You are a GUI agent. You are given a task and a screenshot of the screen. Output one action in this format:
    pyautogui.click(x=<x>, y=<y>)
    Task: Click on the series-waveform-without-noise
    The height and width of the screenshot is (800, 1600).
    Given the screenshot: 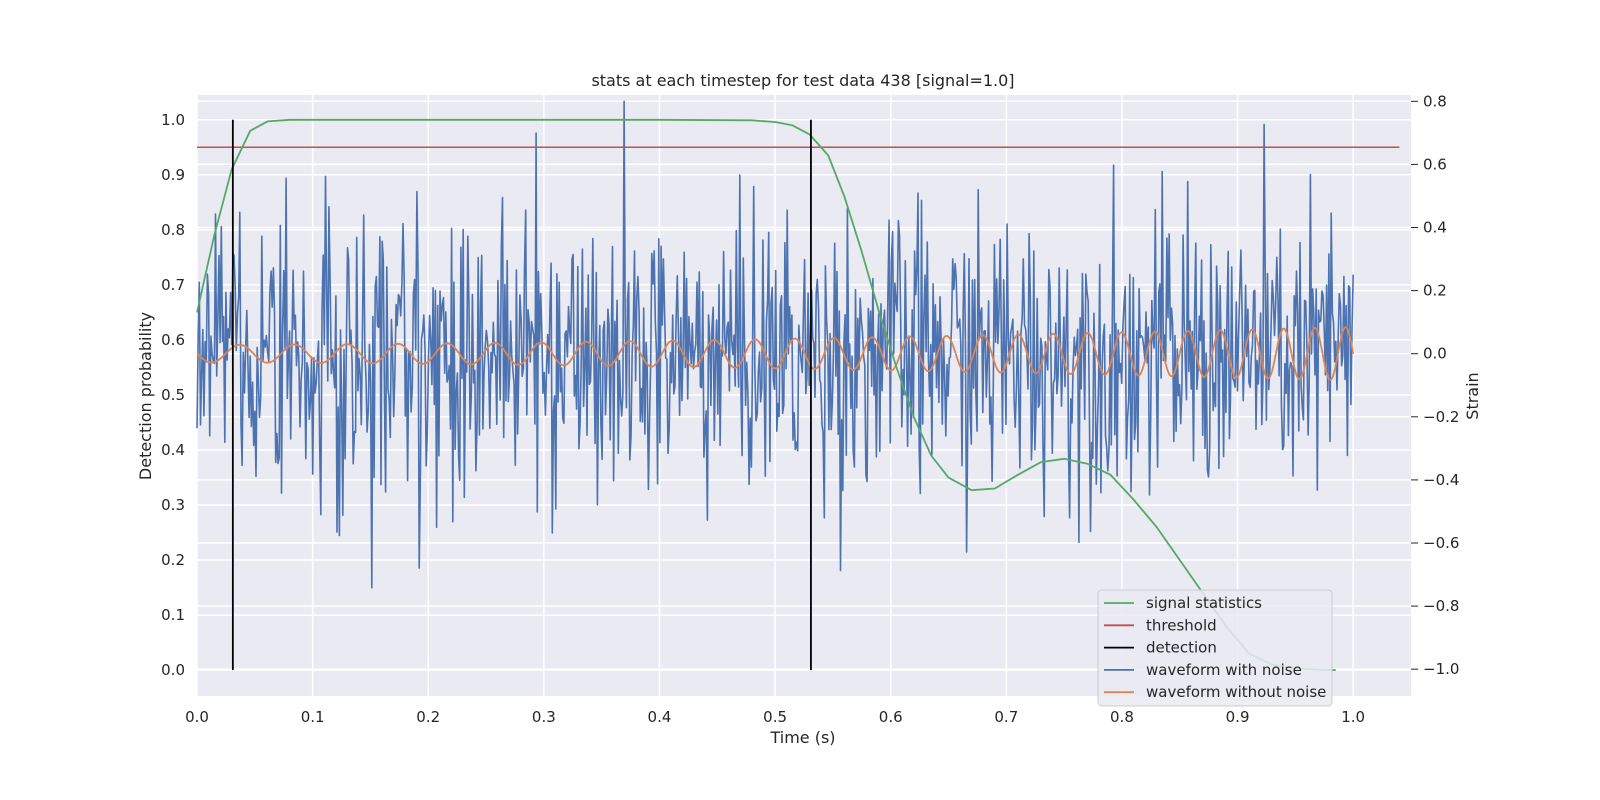 What is the action you would take?
    pyautogui.click(x=775, y=353)
    